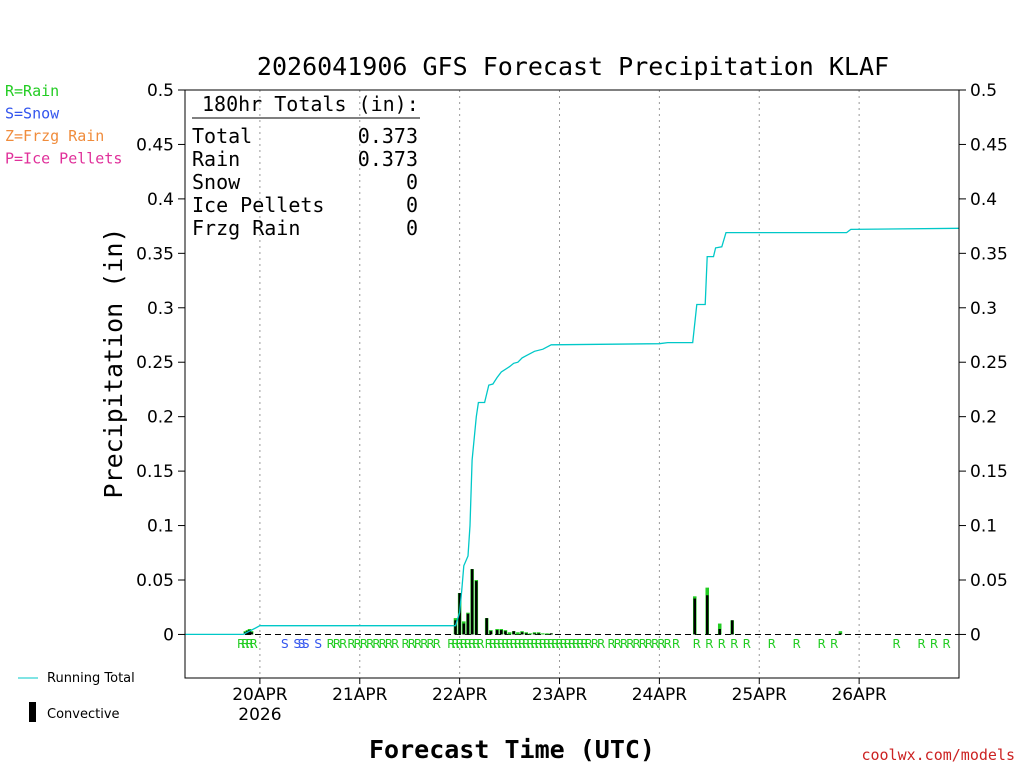 This screenshot has height=768, width=1024. I want to click on y-tick-label-left: 0.4, so click(160, 200).